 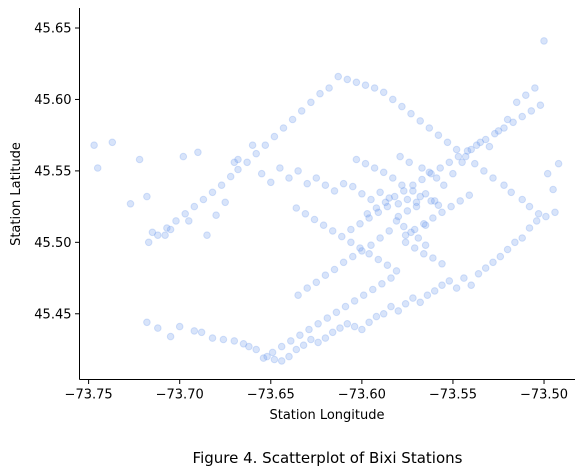 What do you see at coordinates (52, 171) in the screenshot?
I see `y-tick-label: 45.55` at bounding box center [52, 171].